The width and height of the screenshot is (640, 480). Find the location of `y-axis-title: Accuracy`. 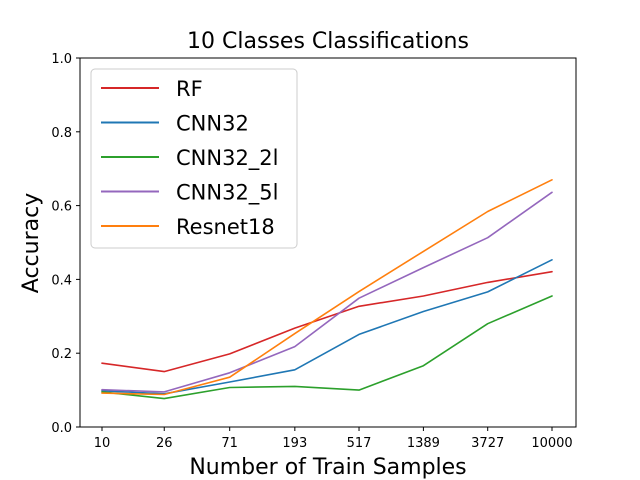

y-axis-title: Accuracy is located at coordinates (31, 243).